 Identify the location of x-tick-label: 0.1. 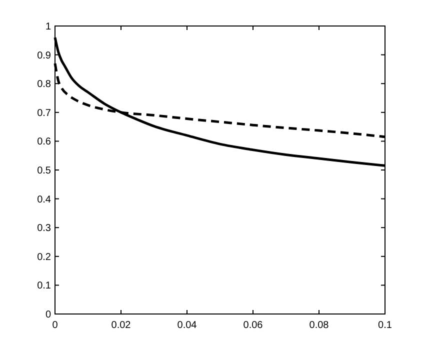
(385, 325).